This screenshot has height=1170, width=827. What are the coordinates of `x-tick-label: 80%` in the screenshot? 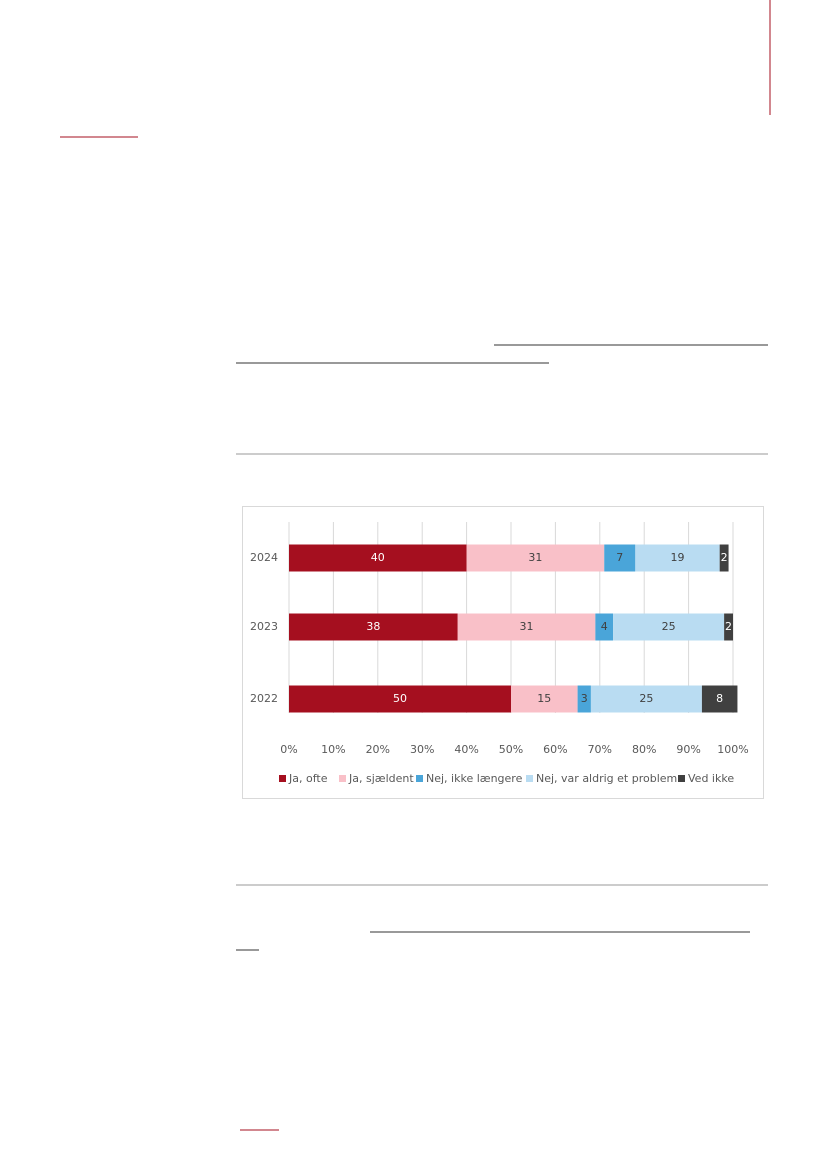 It's located at (644, 749).